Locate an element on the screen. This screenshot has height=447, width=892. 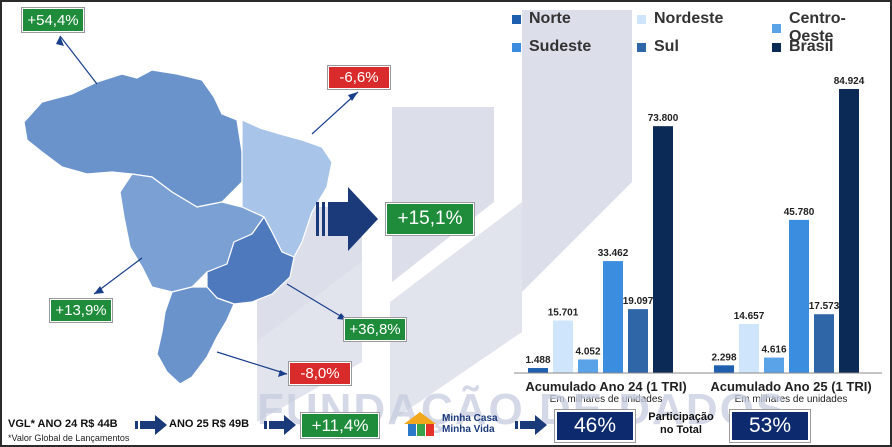
vgl-footnote: *Valor Global de Lançamentos is located at coordinates (69, 438).